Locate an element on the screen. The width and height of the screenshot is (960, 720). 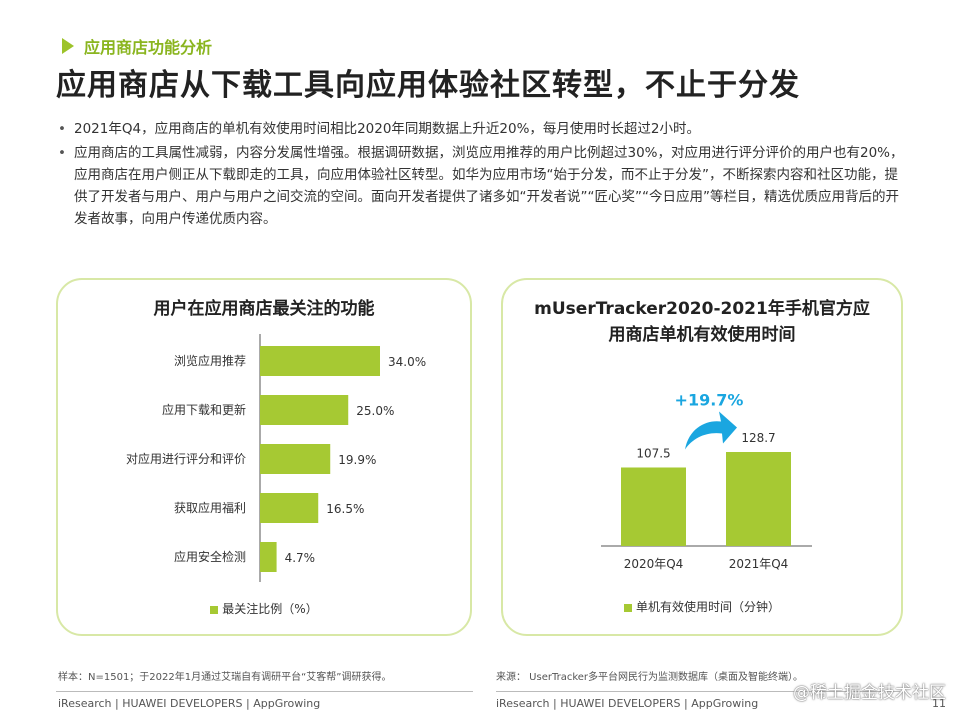
play-triangle-icon is located at coordinates (68, 46).